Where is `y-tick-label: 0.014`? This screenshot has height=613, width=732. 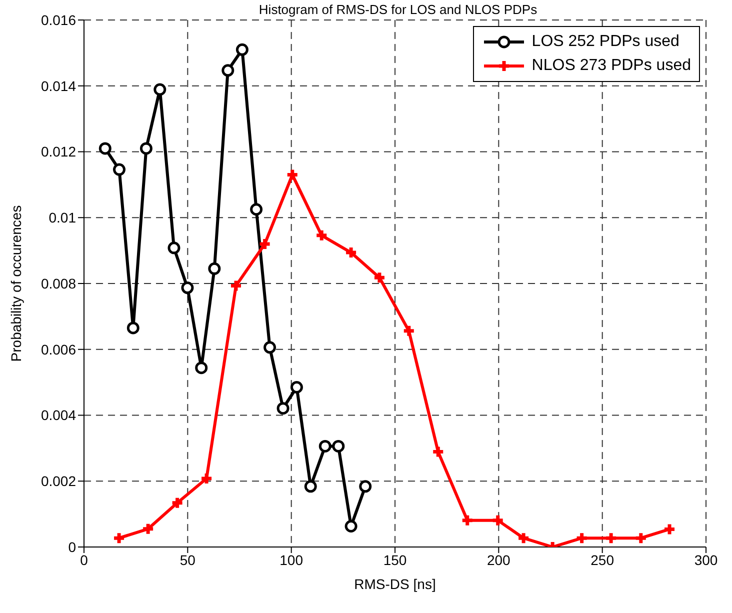 y-tick-label: 0.014 is located at coordinates (58, 86).